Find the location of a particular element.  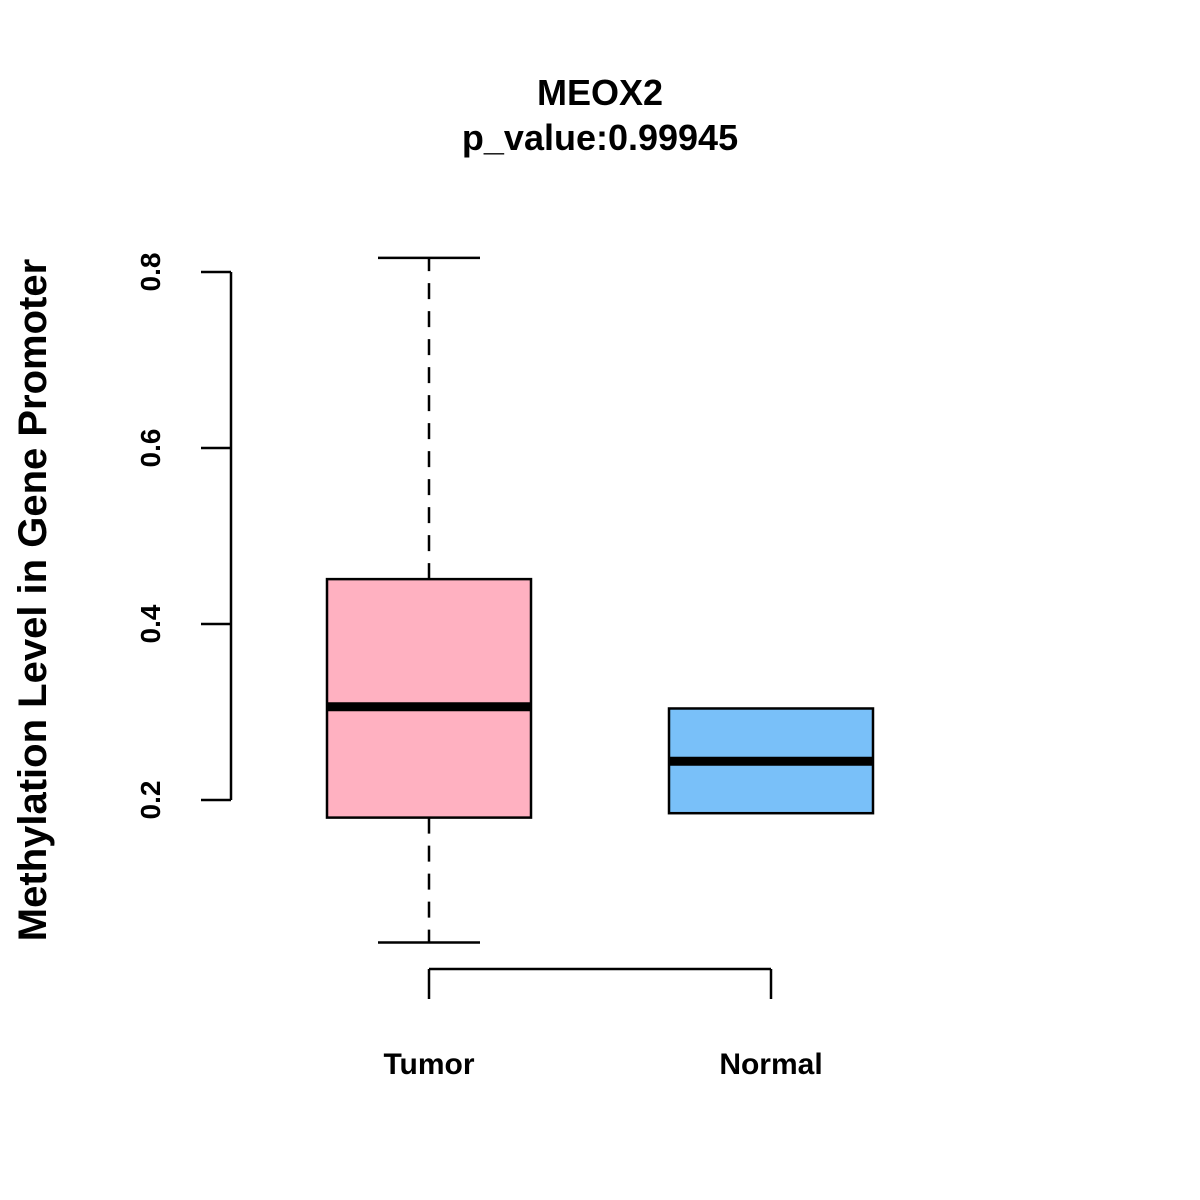

y-axis-label: Methylation Level in Gene Promoter is located at coordinates (33, 600).